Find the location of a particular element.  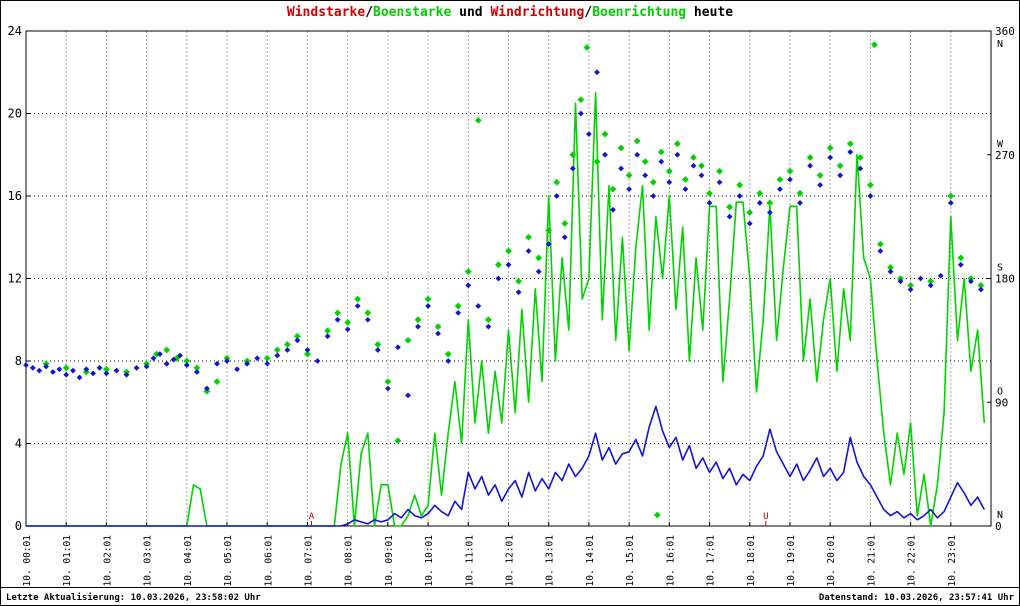

x-tick-label: 10. 00:01 is located at coordinates (27, 561).